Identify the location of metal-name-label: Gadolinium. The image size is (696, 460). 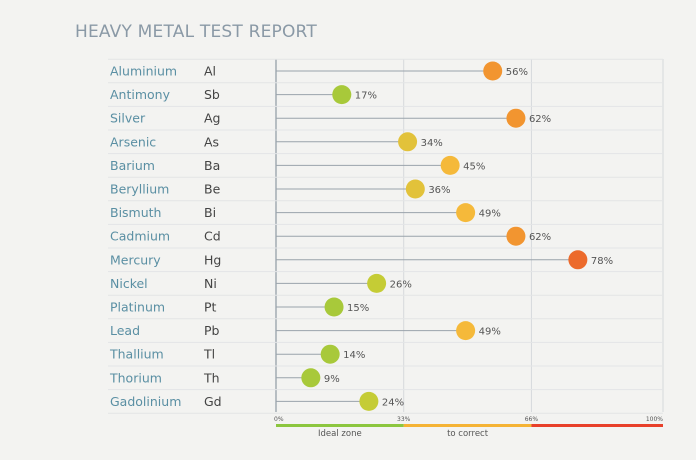
(145, 401).